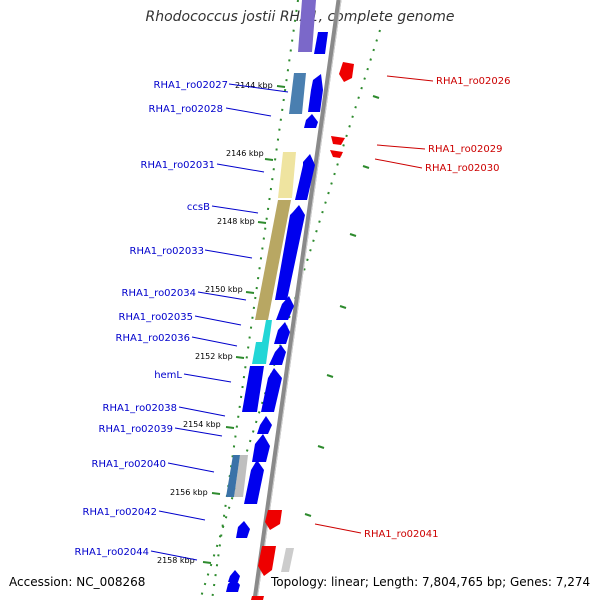 The width and height of the screenshot is (600, 600). I want to click on gene-label-ccsB: ccsB, so click(198, 207).